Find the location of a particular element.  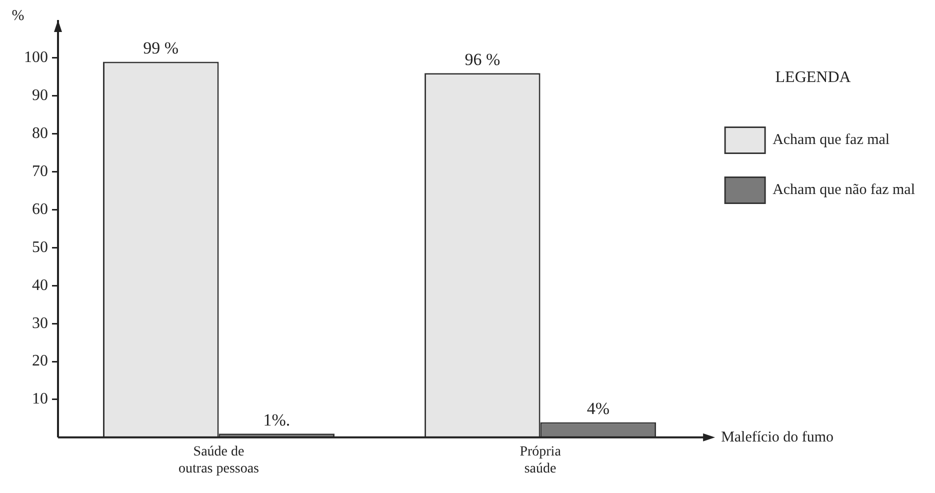

y-tick-label: 80 is located at coordinates (40, 133).